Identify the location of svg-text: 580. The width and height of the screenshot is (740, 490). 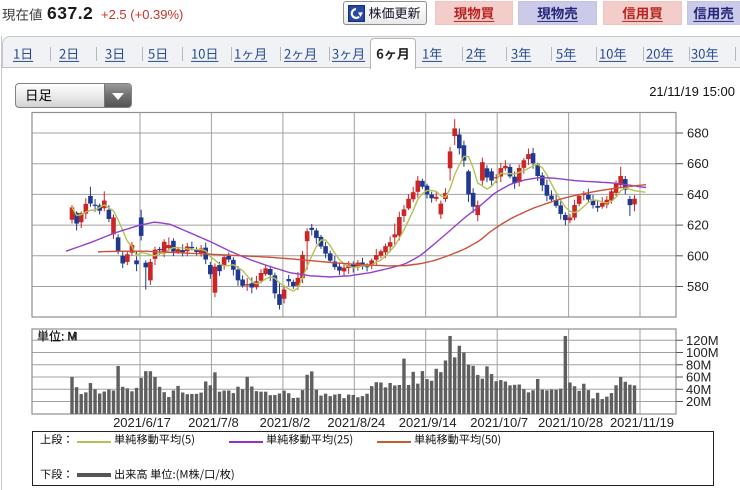
(698, 286).